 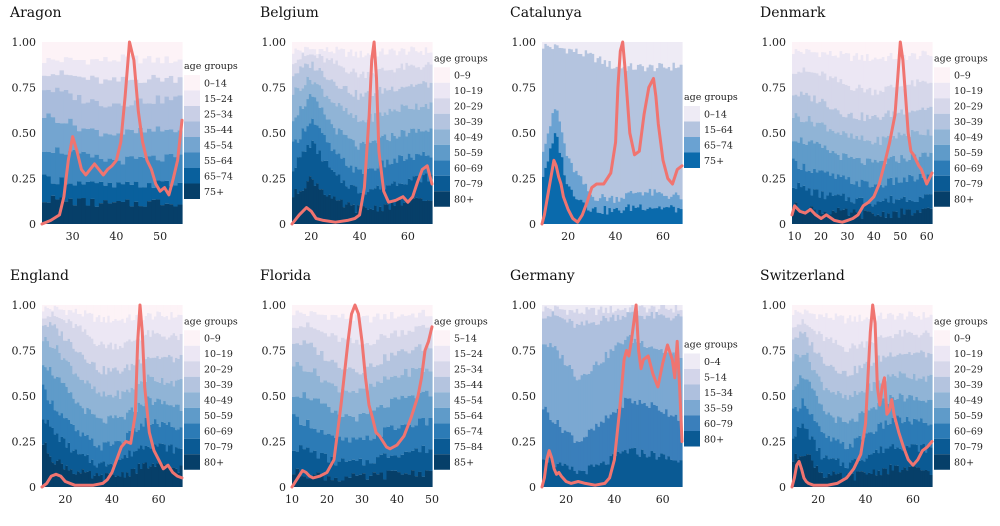 What do you see at coordinates (214, 192) in the screenshot?
I see `legend-label: 75+` at bounding box center [214, 192].